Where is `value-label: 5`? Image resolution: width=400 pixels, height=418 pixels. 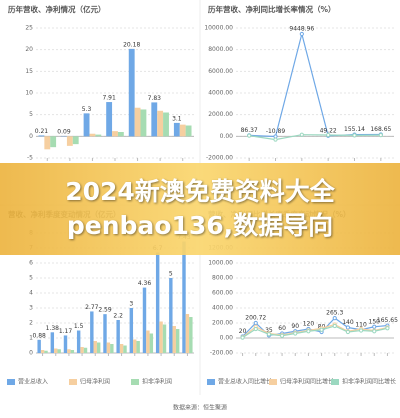
value-label: 5 is located at coordinates (171, 274).